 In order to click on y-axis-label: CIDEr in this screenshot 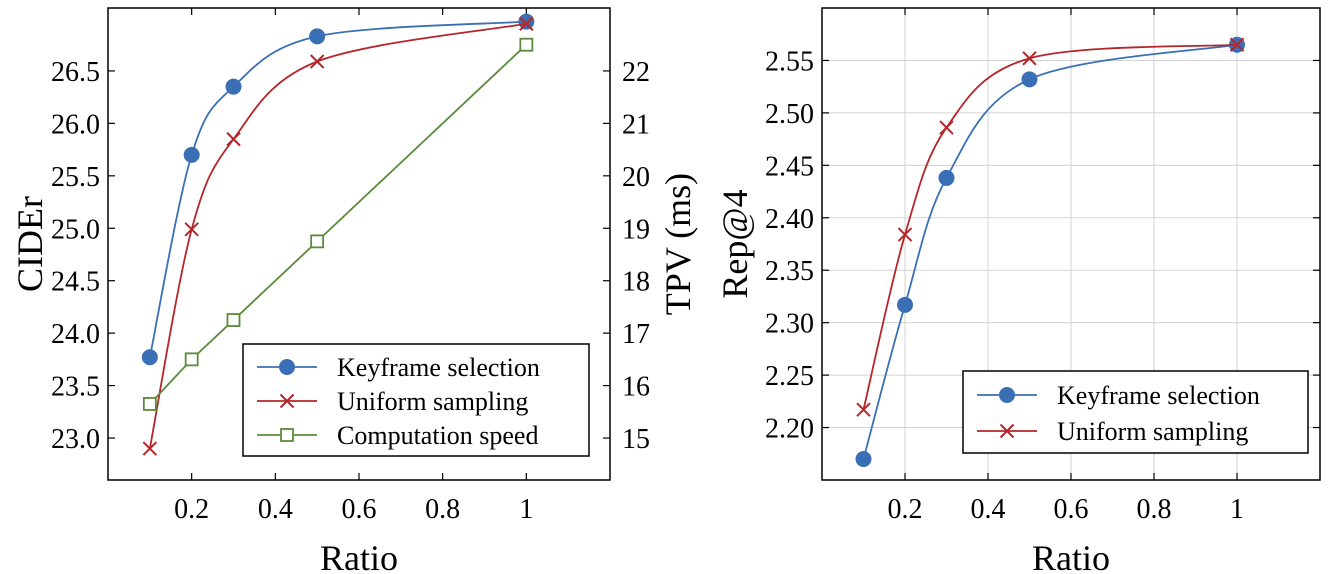, I will do `click(30, 244)`.